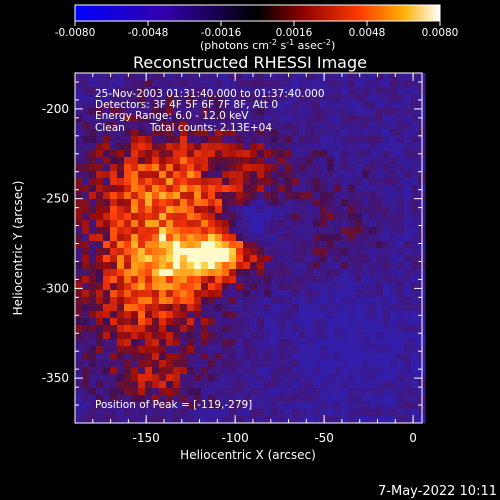  What do you see at coordinates (55, 378) in the screenshot?
I see `y-tick-label: -350` at bounding box center [55, 378].